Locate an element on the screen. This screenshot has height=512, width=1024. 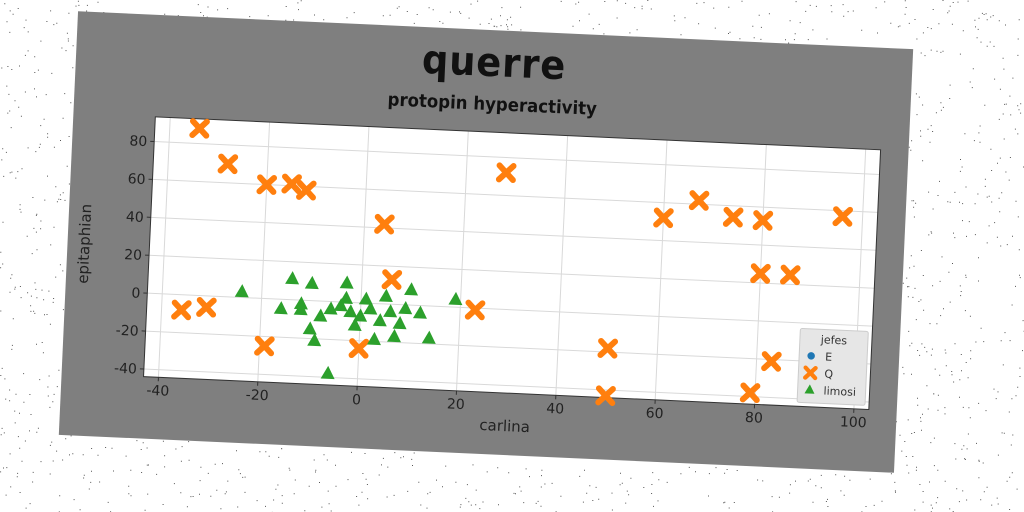
legend-label: limosi is located at coordinates (839, 391).